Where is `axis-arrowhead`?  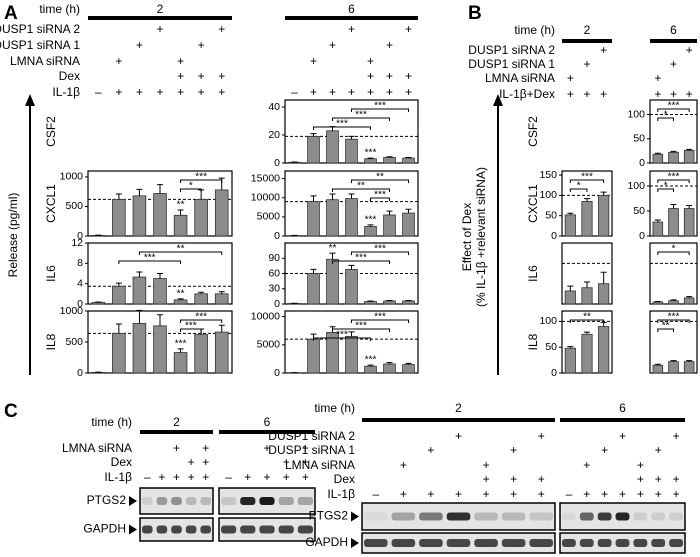
axis-arrowhead is located at coordinates (30, 100).